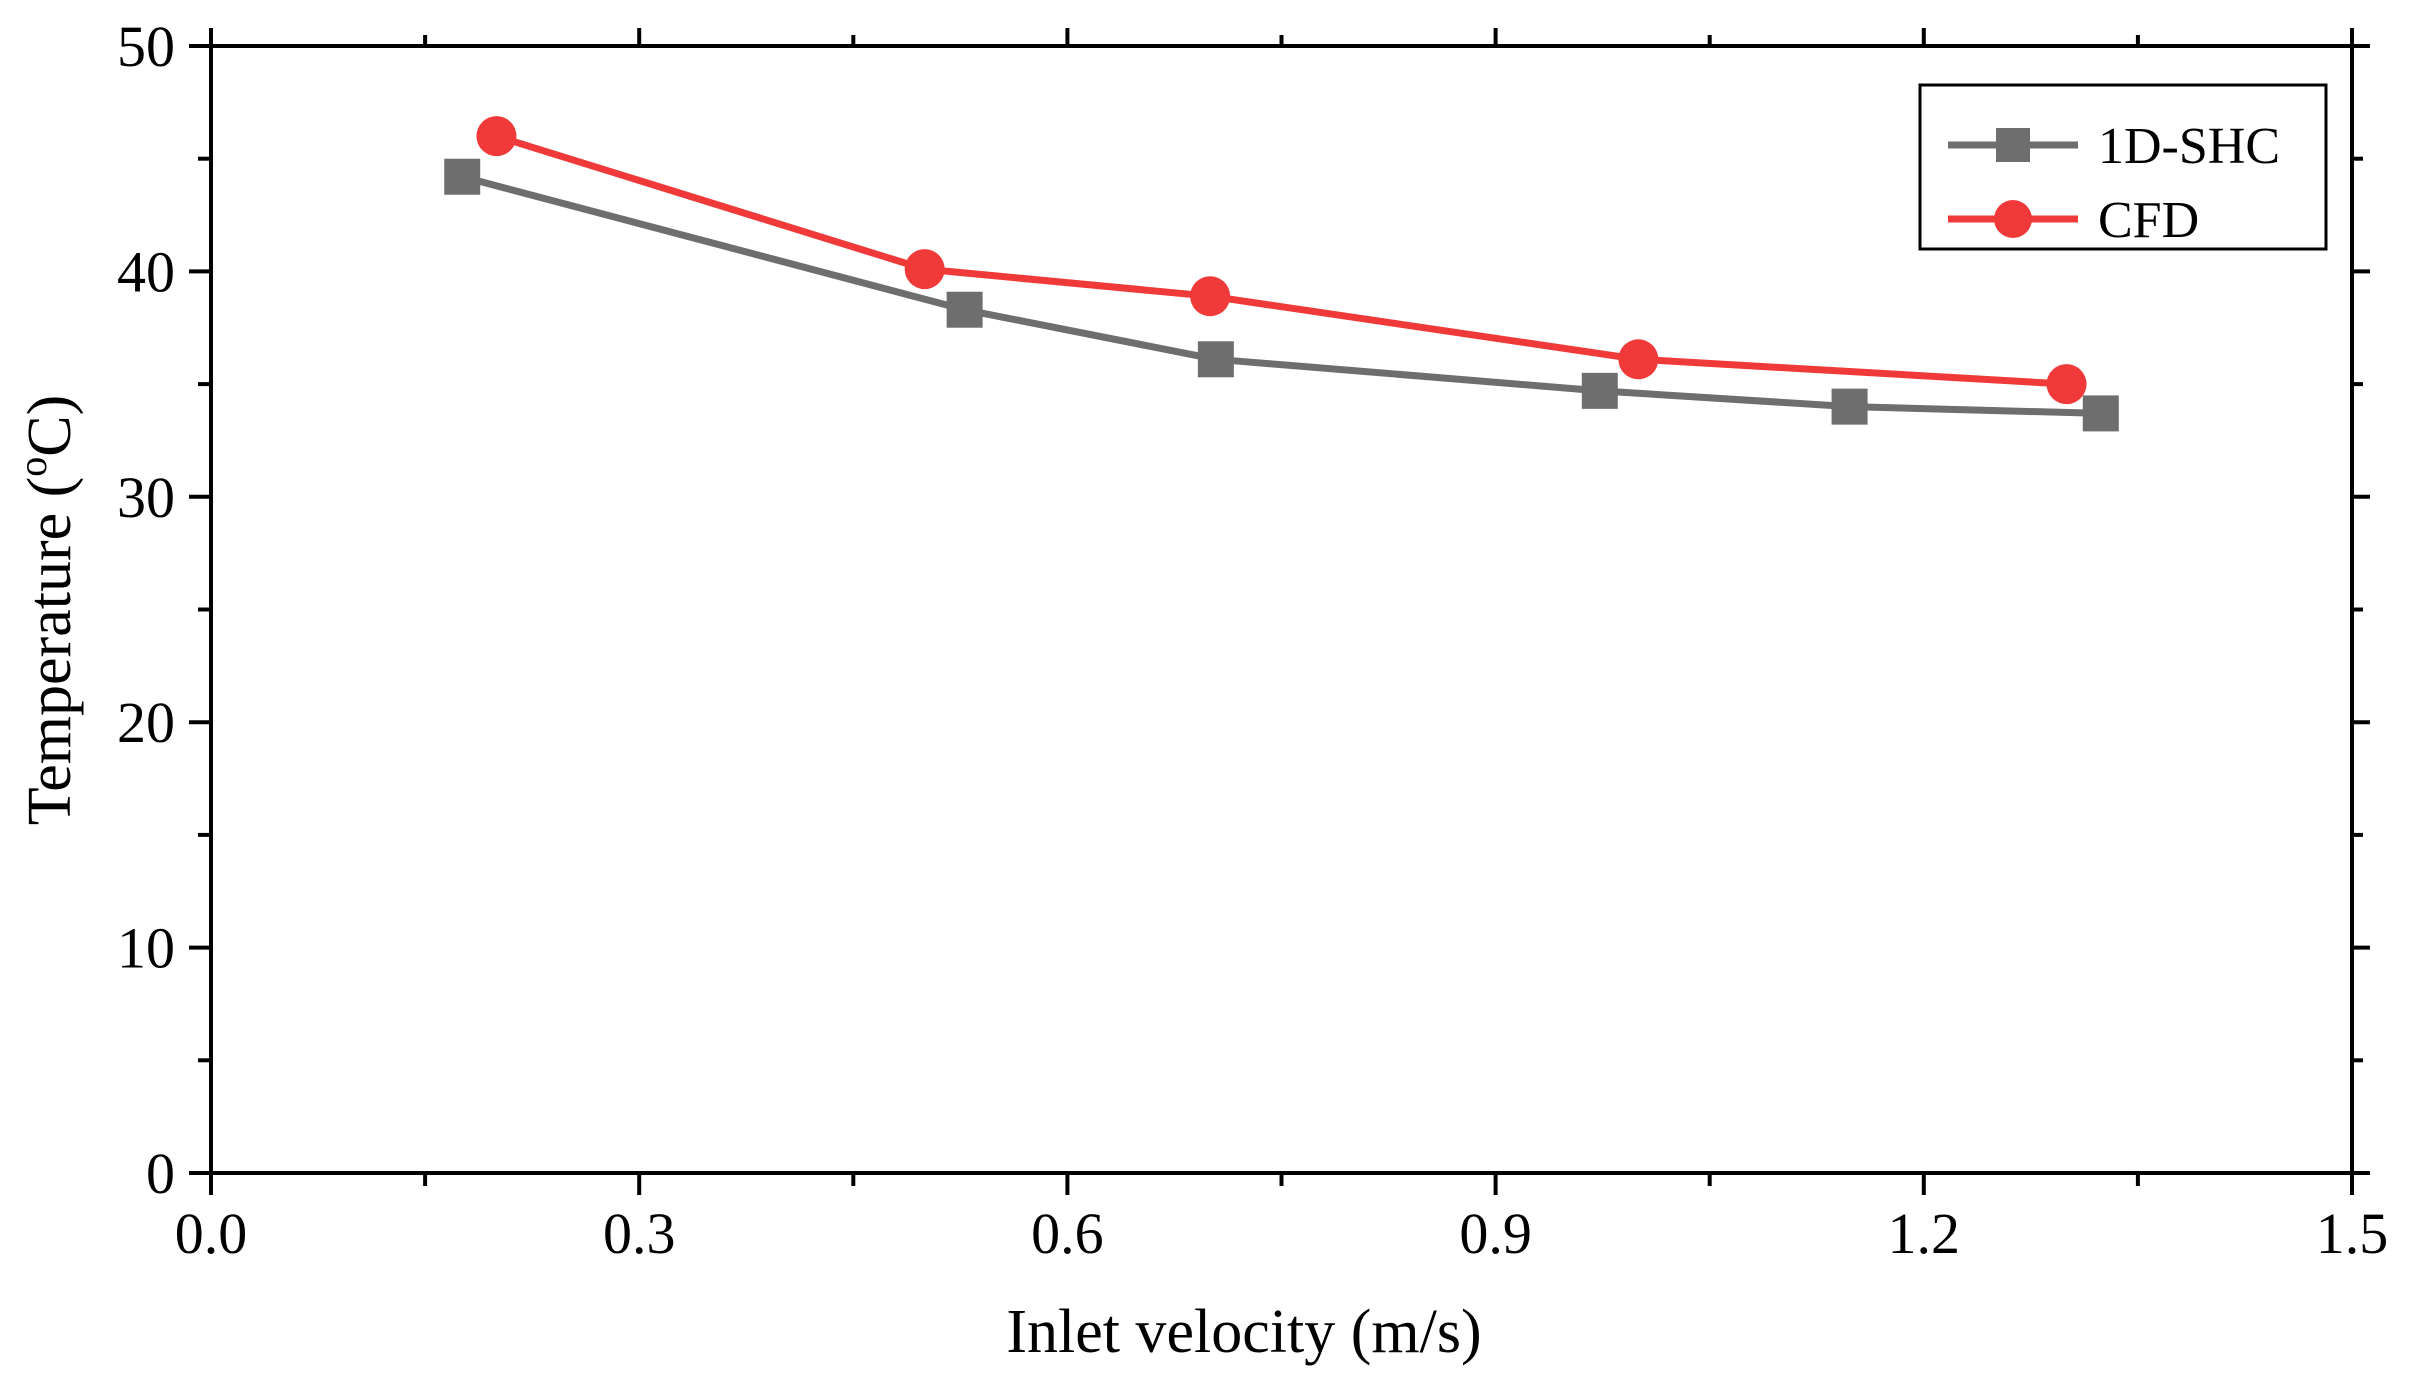 Image resolution: width=2409 pixels, height=1385 pixels. Describe the element at coordinates (146, 948) in the screenshot. I see `y-tick-label: 10` at that location.